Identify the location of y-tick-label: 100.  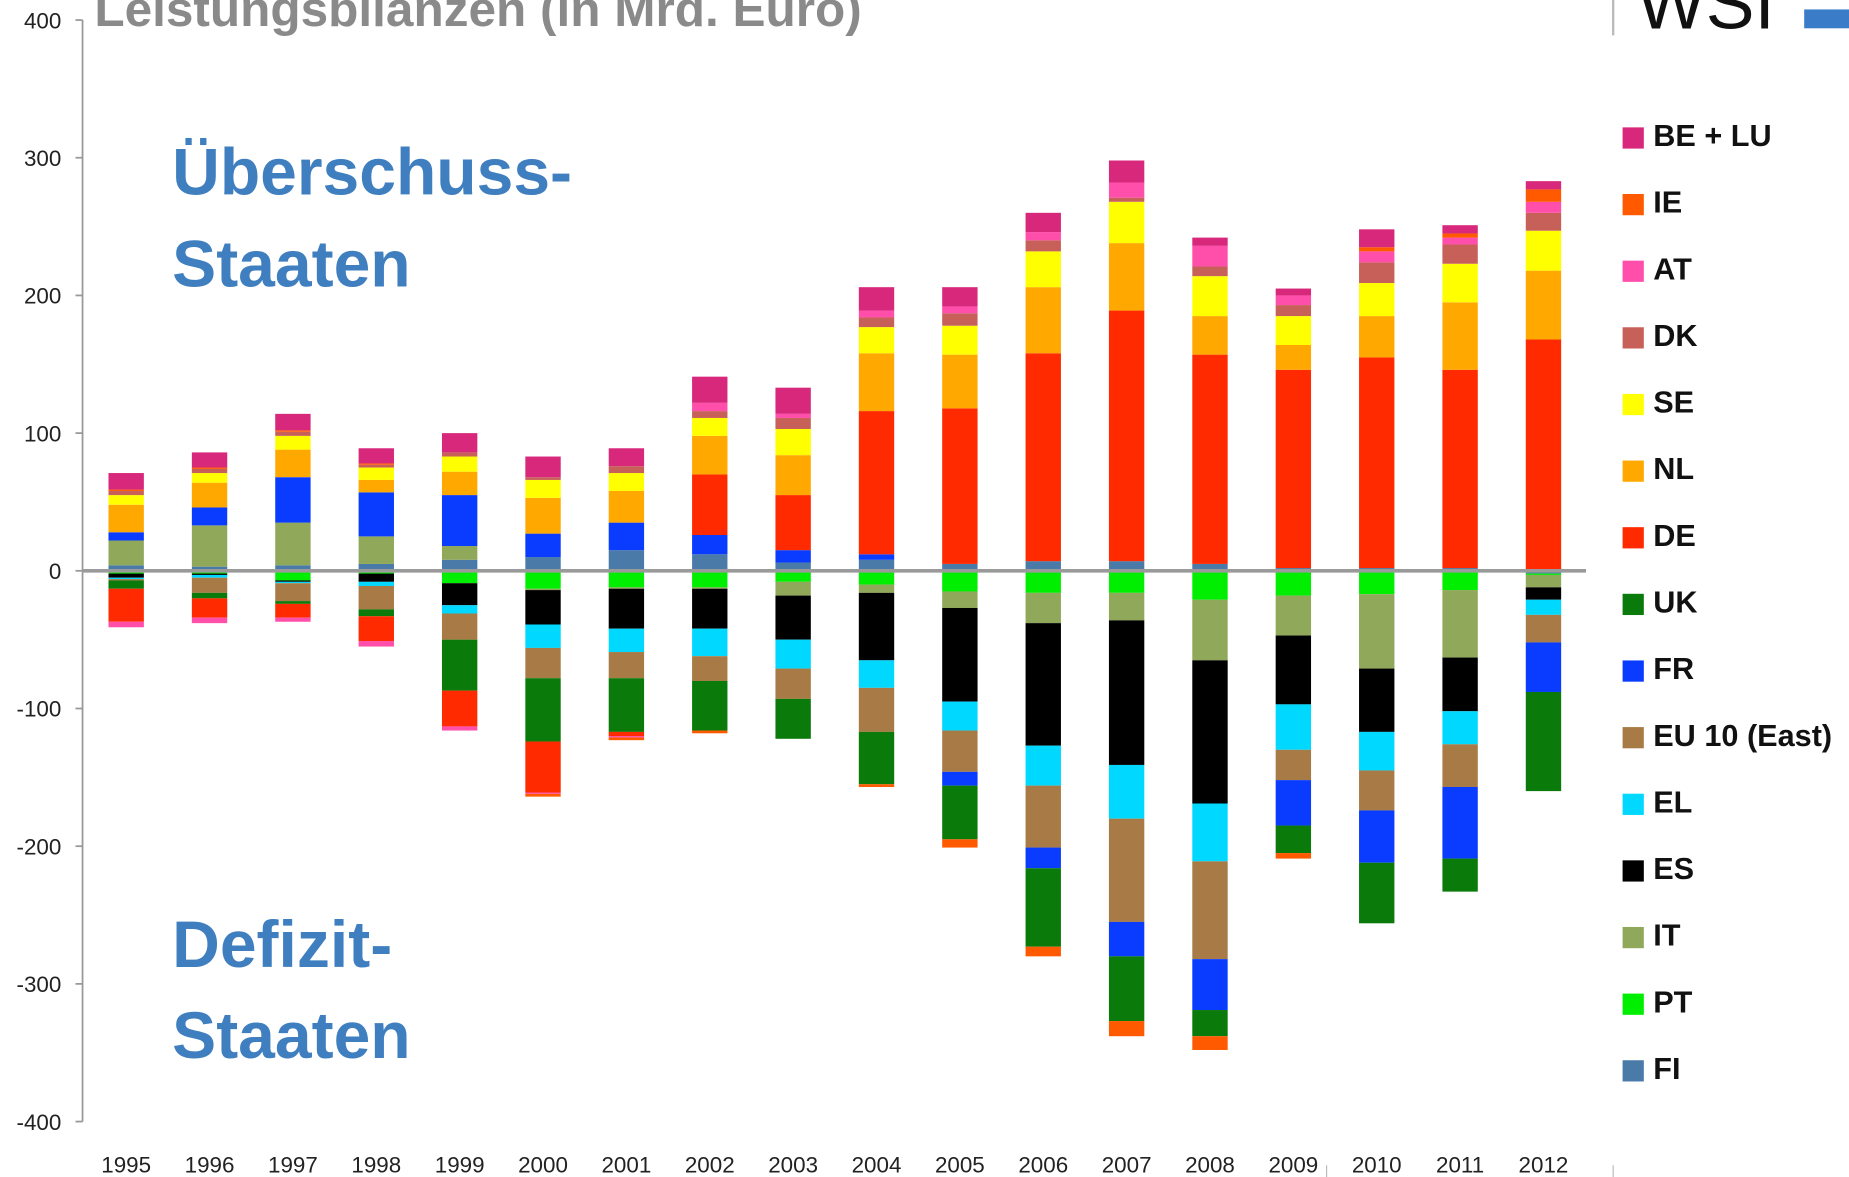
(42, 433).